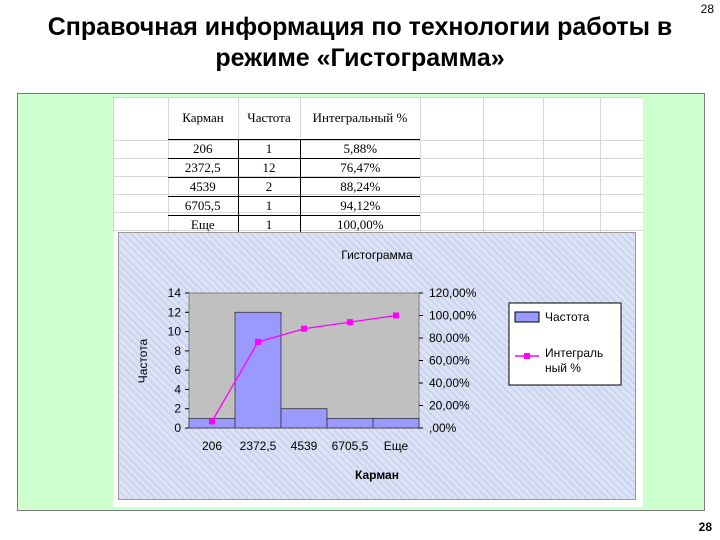 The width and height of the screenshot is (720, 540). I want to click on y2-tick-label: 40,00%, so click(449, 383).